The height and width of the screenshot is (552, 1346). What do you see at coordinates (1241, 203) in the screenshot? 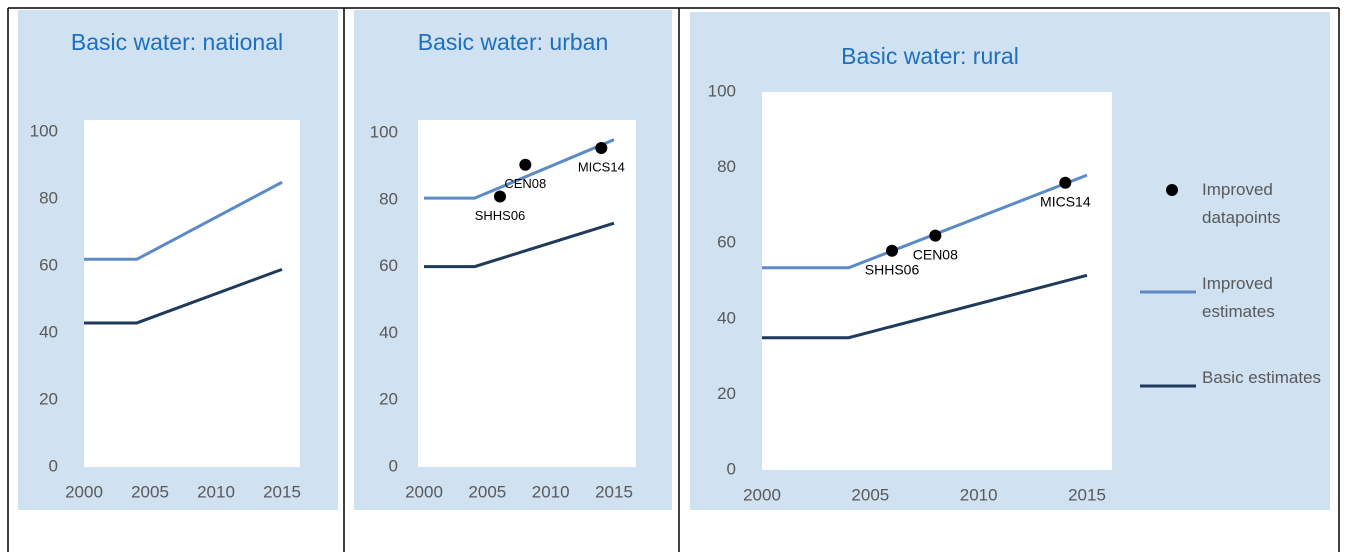
I see `legend-label: Improved datapoints` at bounding box center [1241, 203].